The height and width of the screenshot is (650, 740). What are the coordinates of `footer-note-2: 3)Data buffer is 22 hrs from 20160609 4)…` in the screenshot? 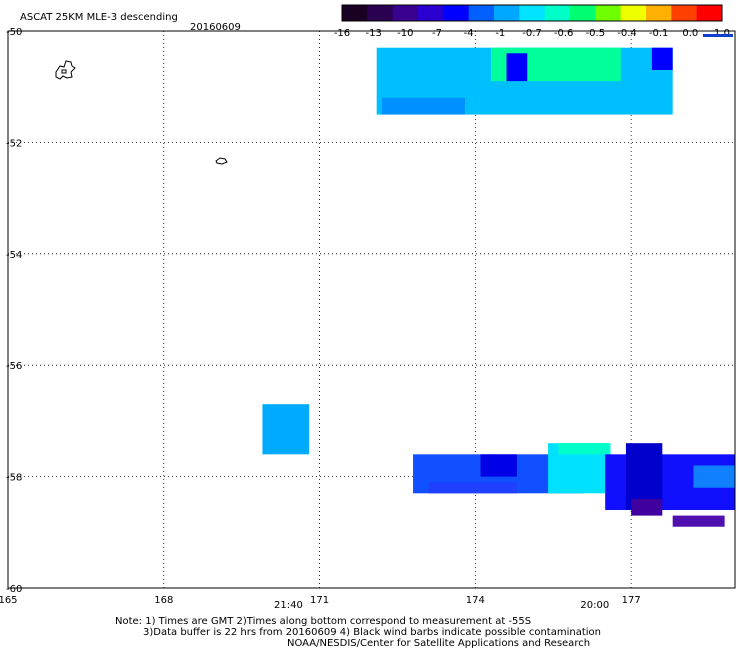 It's located at (372, 632).